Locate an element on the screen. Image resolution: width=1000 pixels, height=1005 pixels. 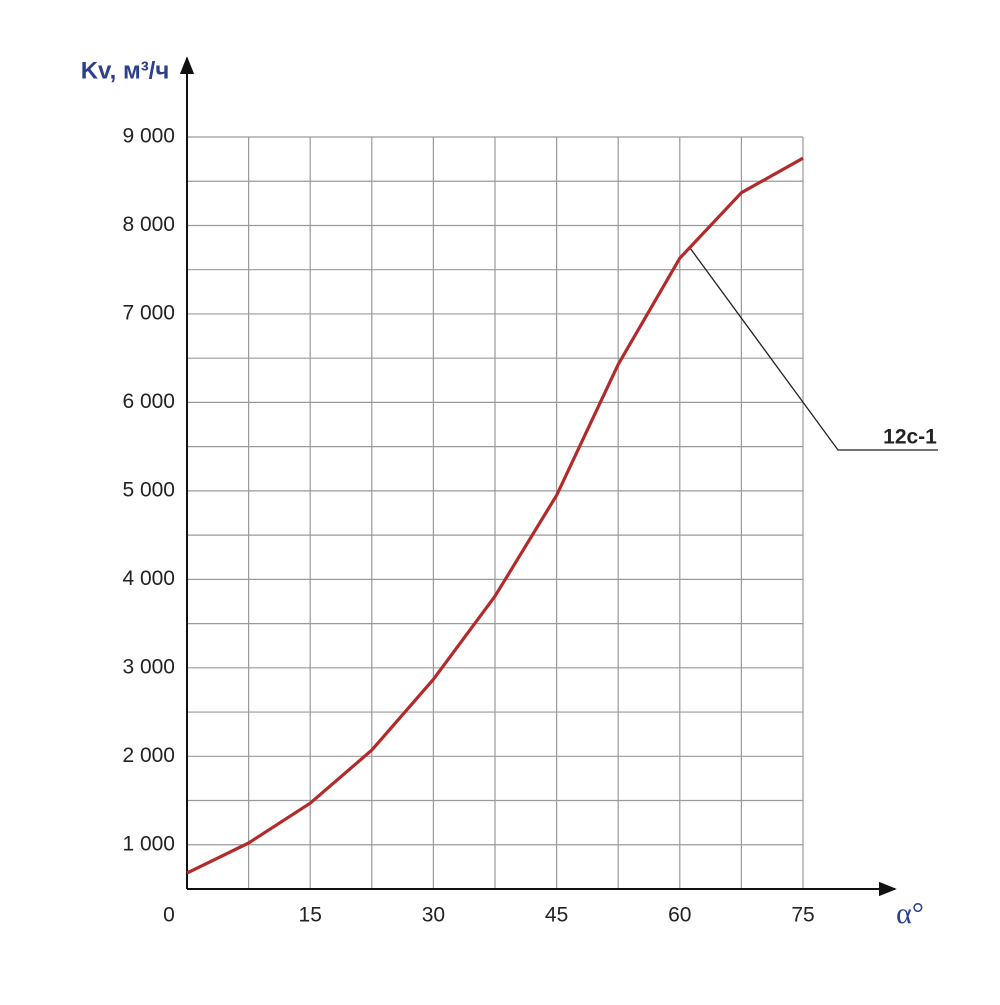
y-tick-label: 3 000 is located at coordinates (148, 666).